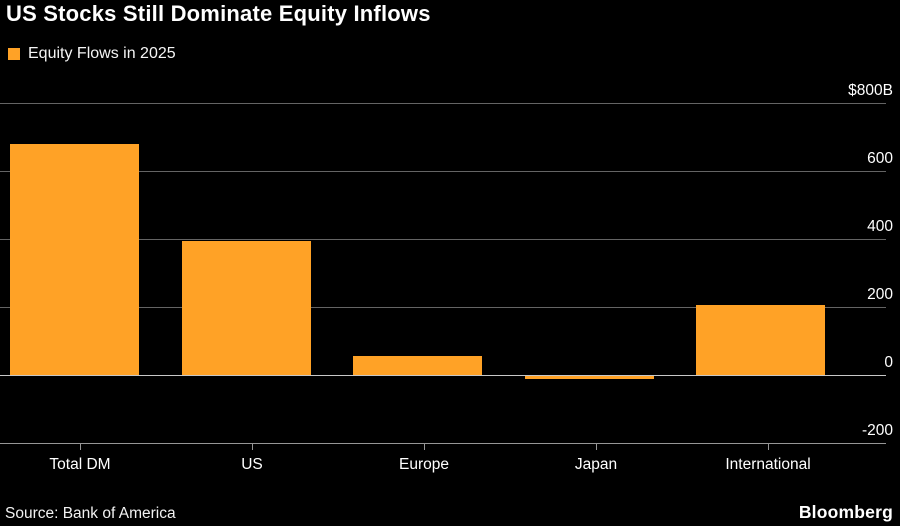 The height and width of the screenshot is (526, 900). I want to click on x-axis-label: Total DM, so click(80, 464).